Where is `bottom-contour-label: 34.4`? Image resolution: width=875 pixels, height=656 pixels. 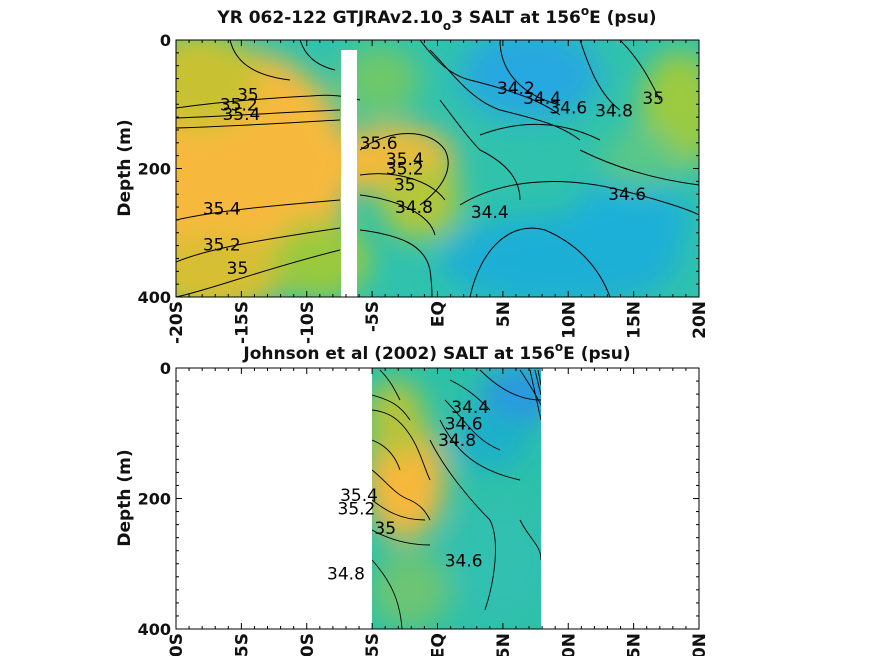 bottom-contour-label: 34.4 is located at coordinates (470, 408).